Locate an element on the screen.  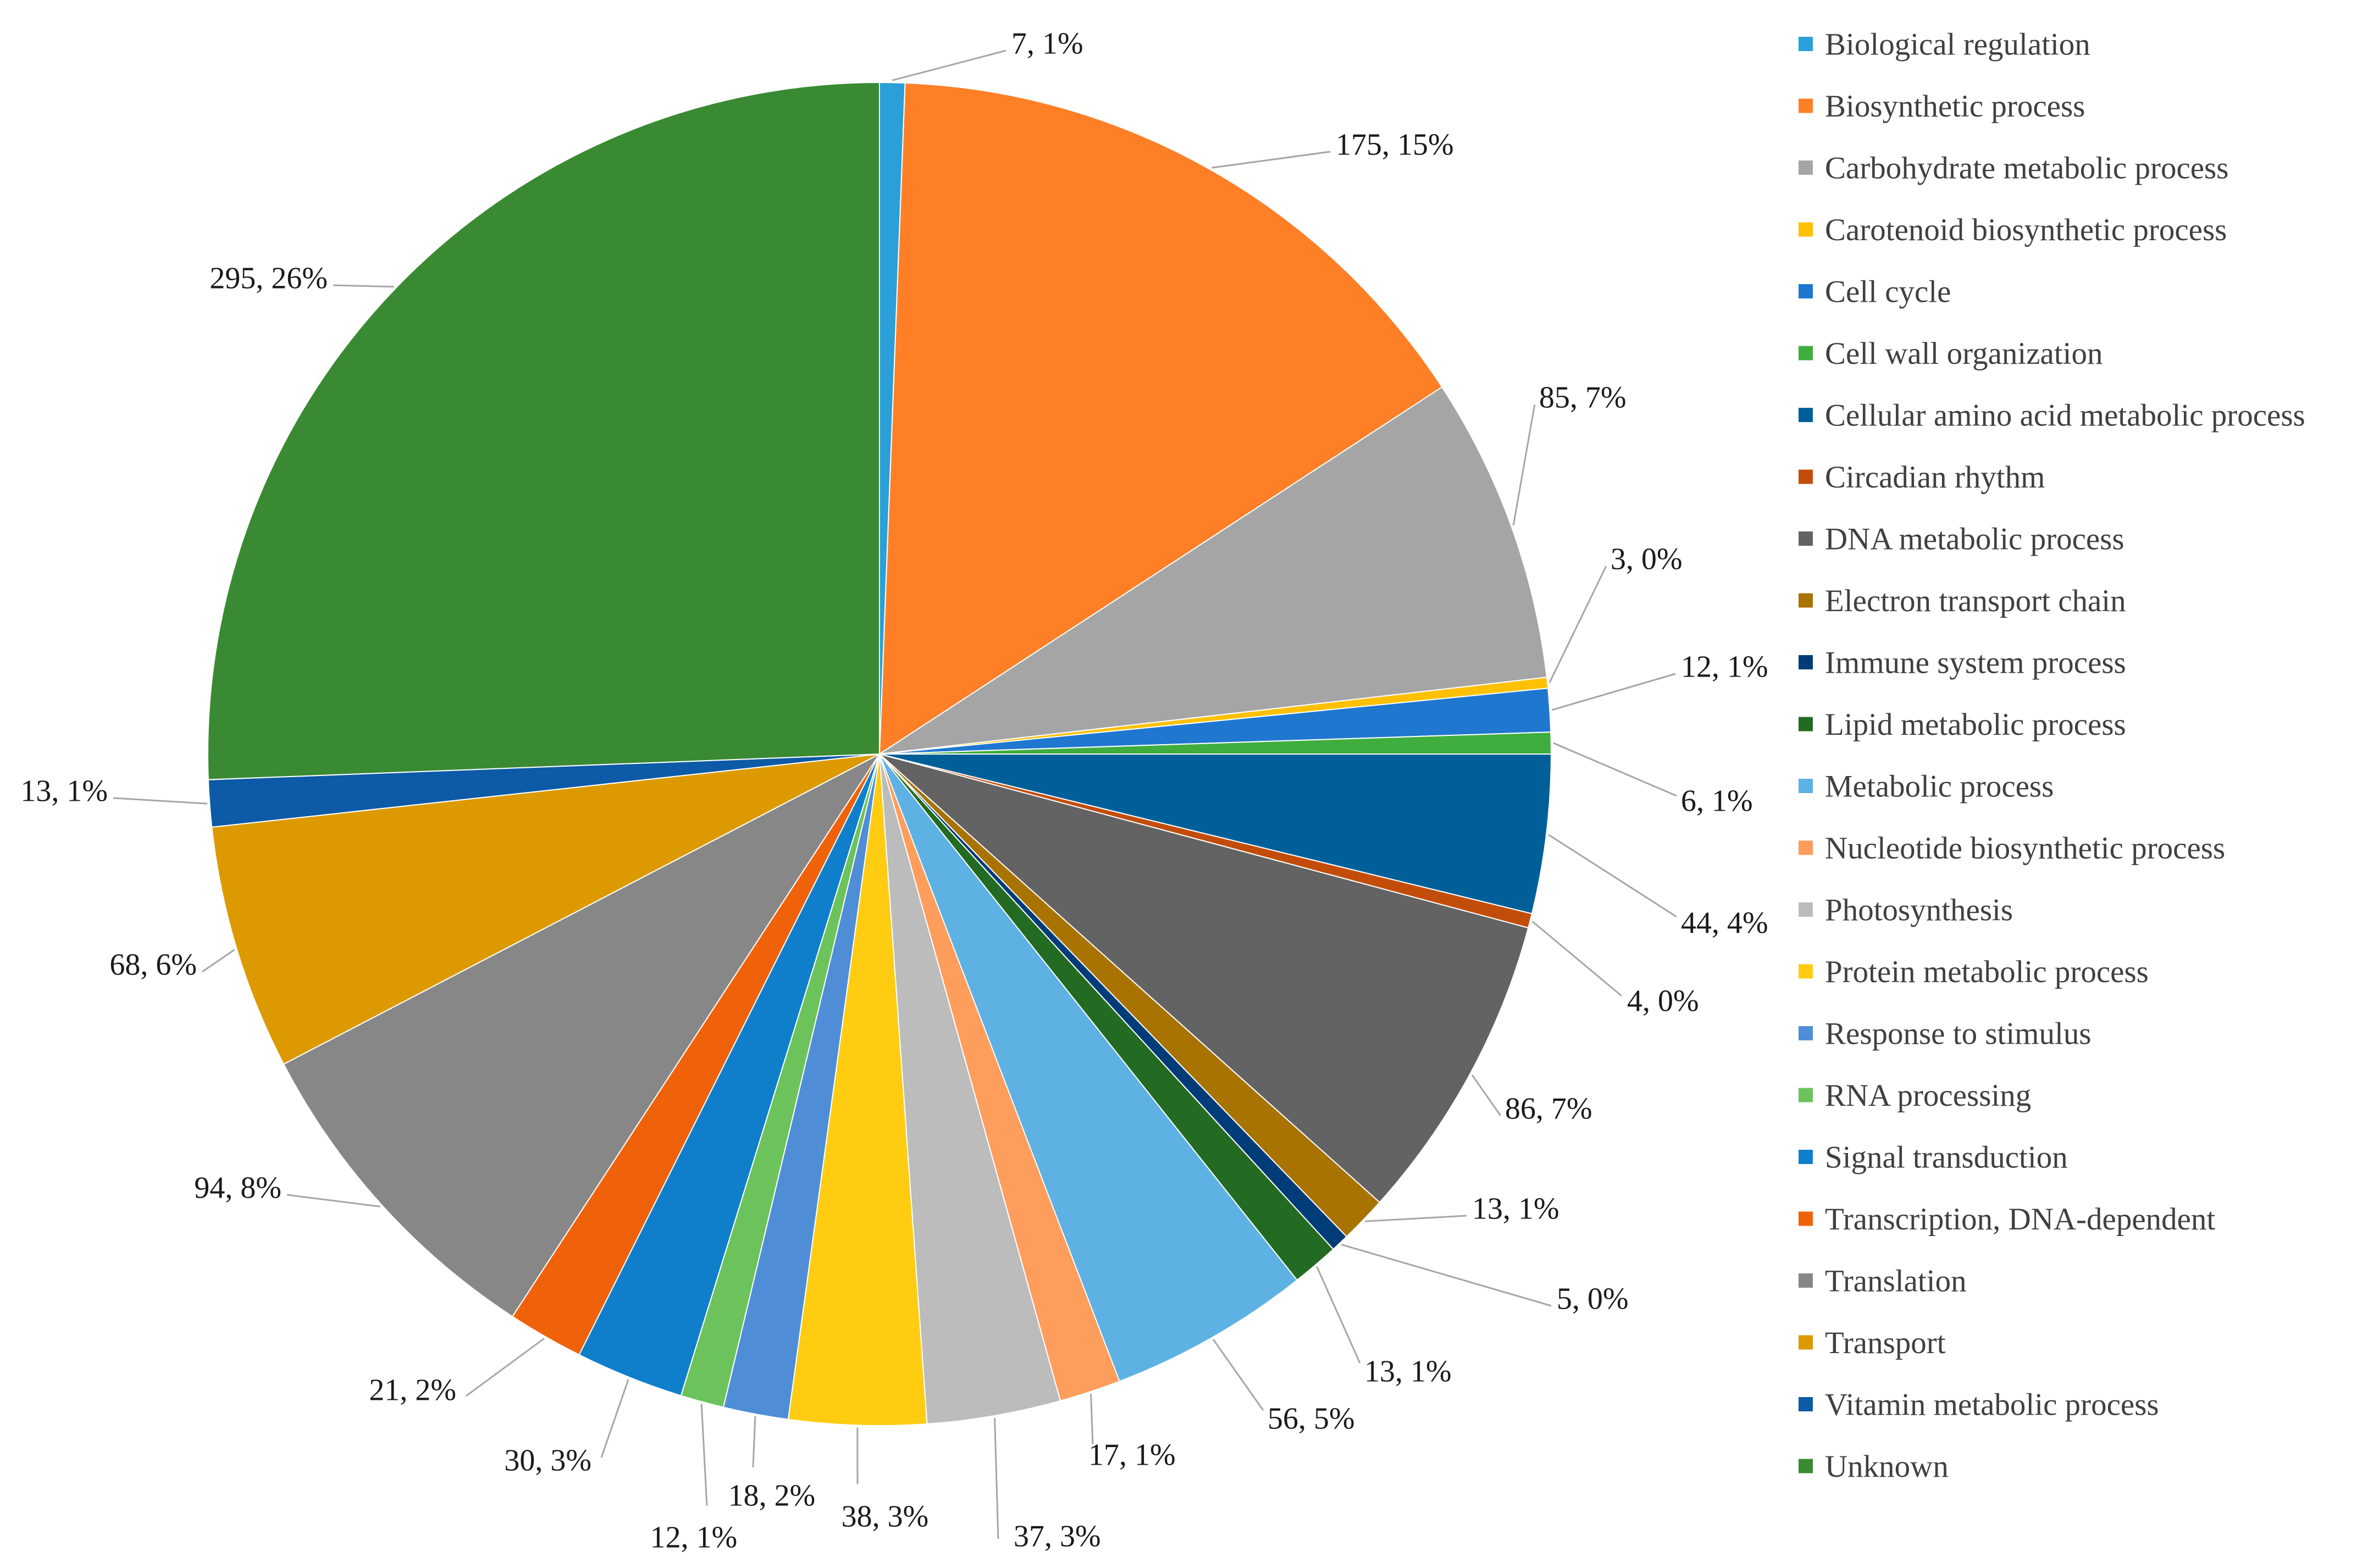
leader-line-dna-metabolic-process is located at coordinates (1486, 1095).